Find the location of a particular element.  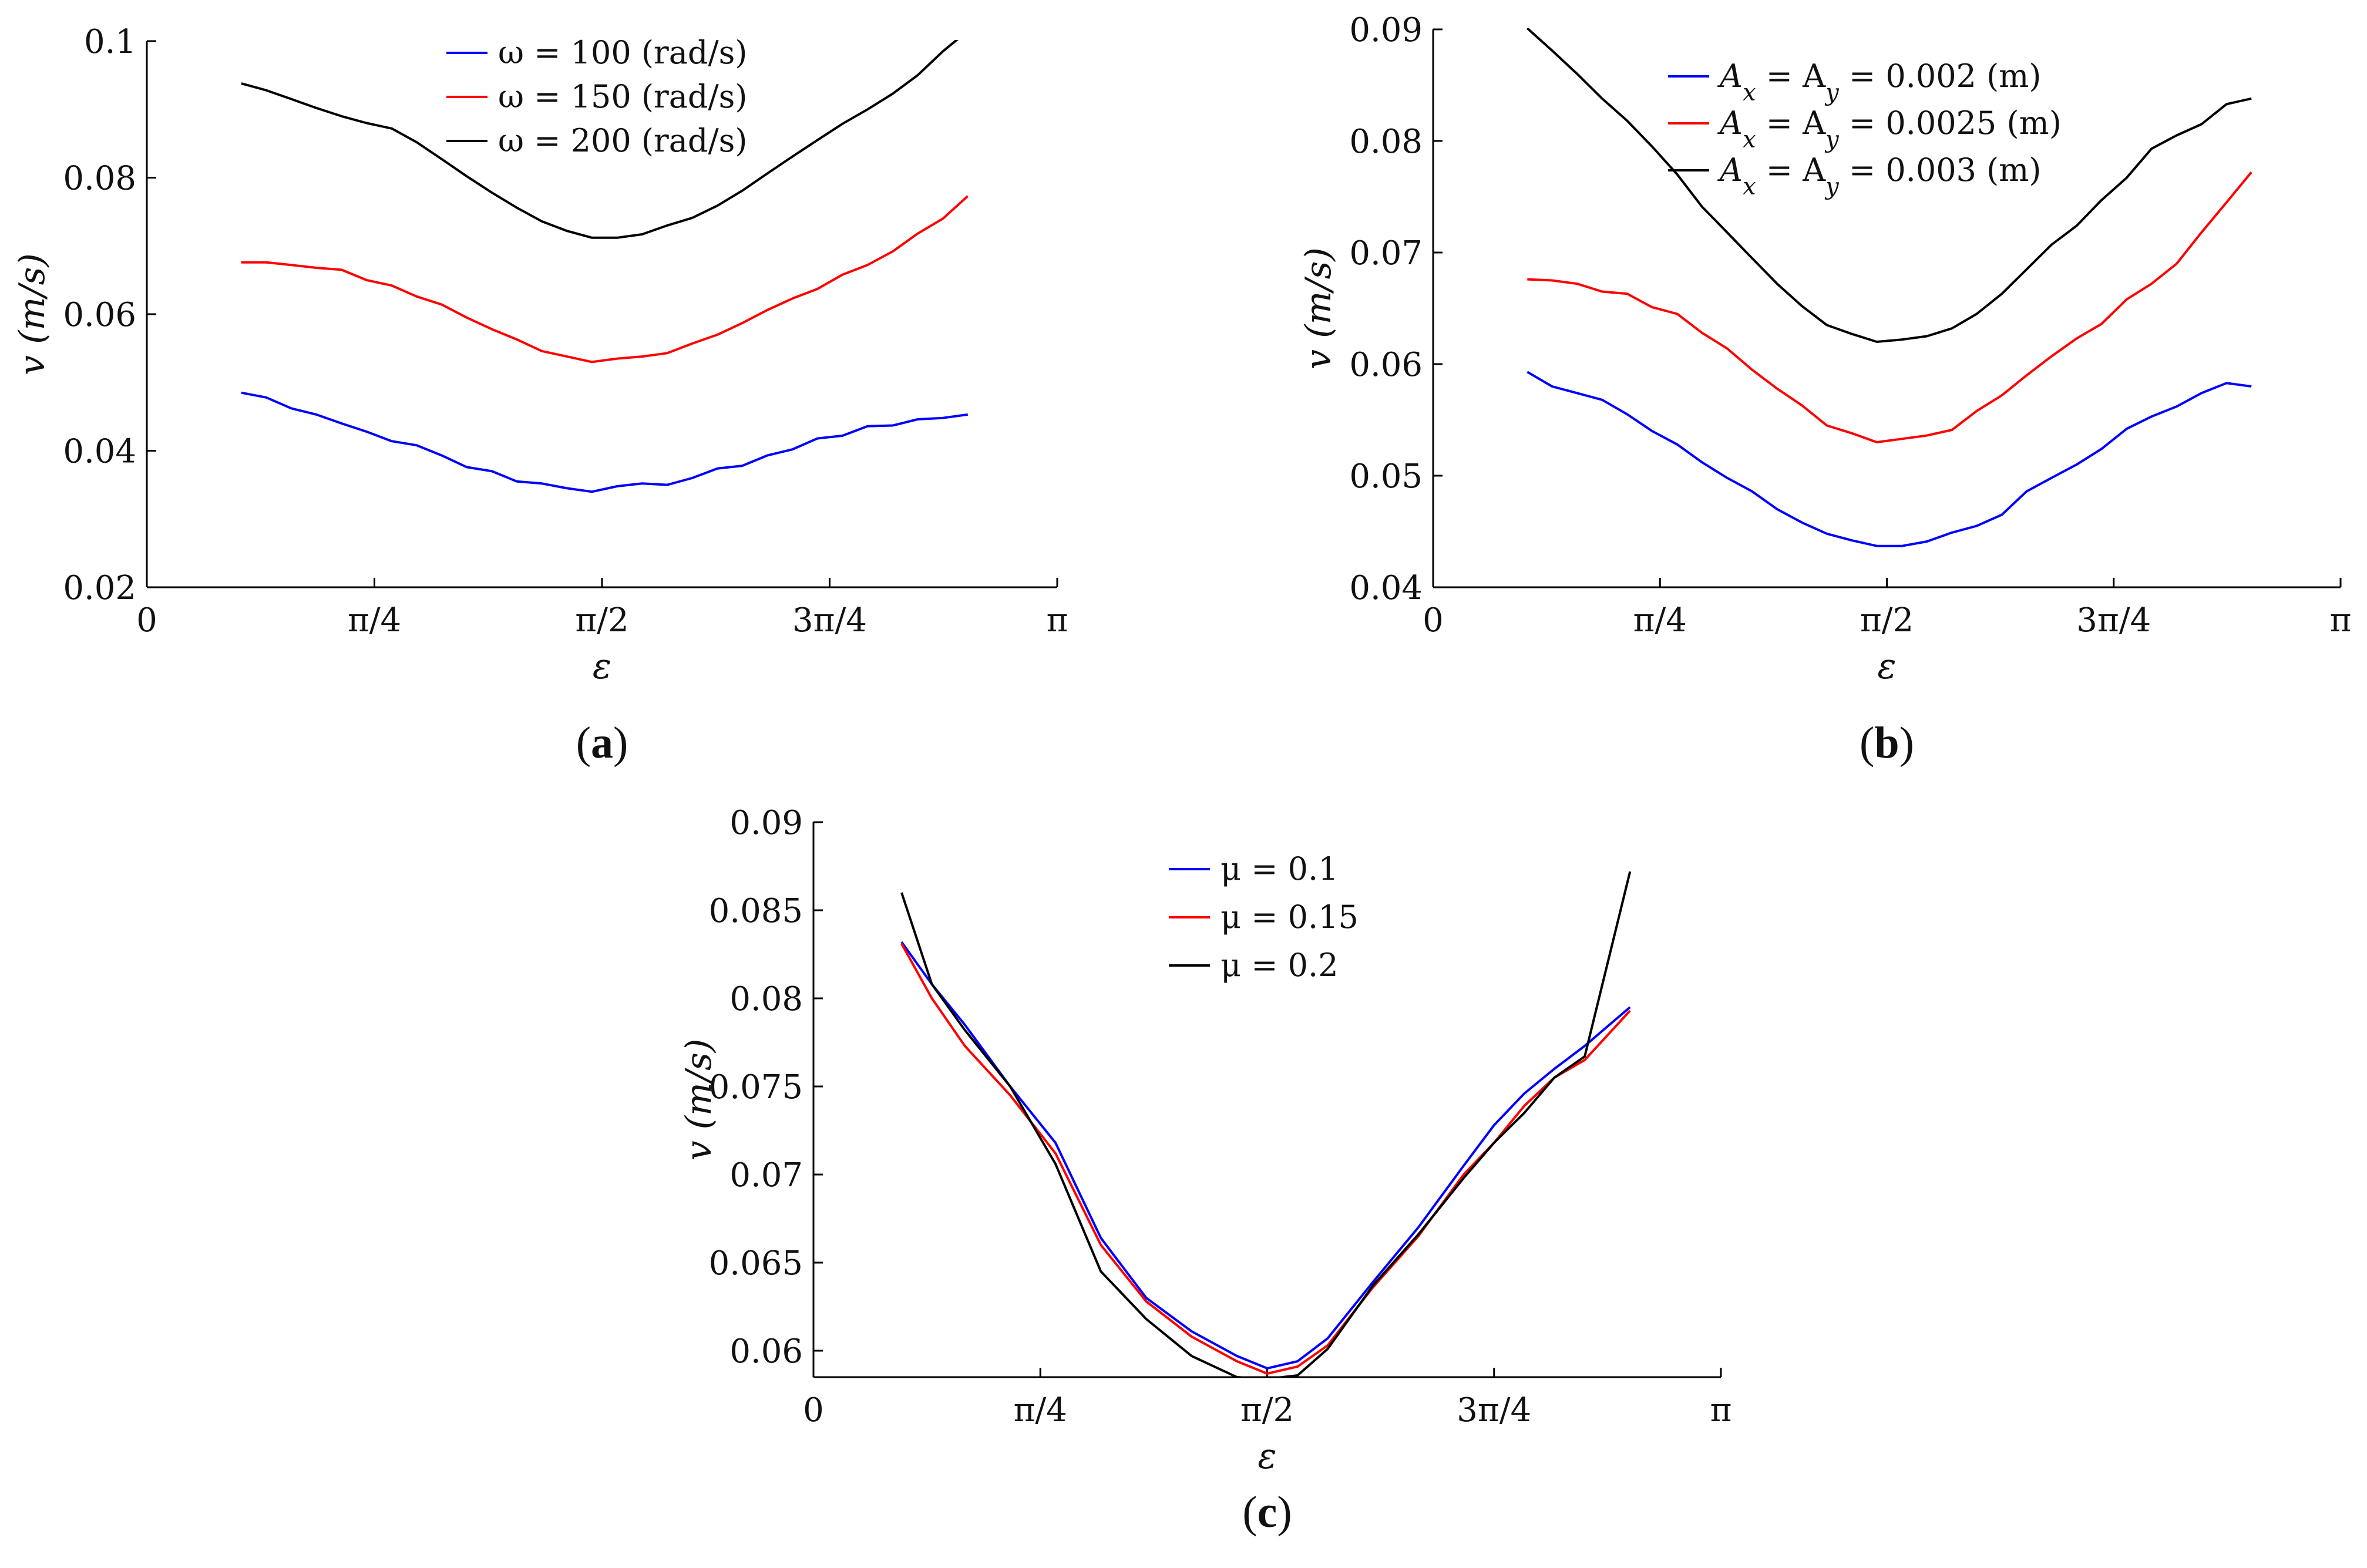

y-tick-label: 0.075 is located at coordinates (756, 1087).